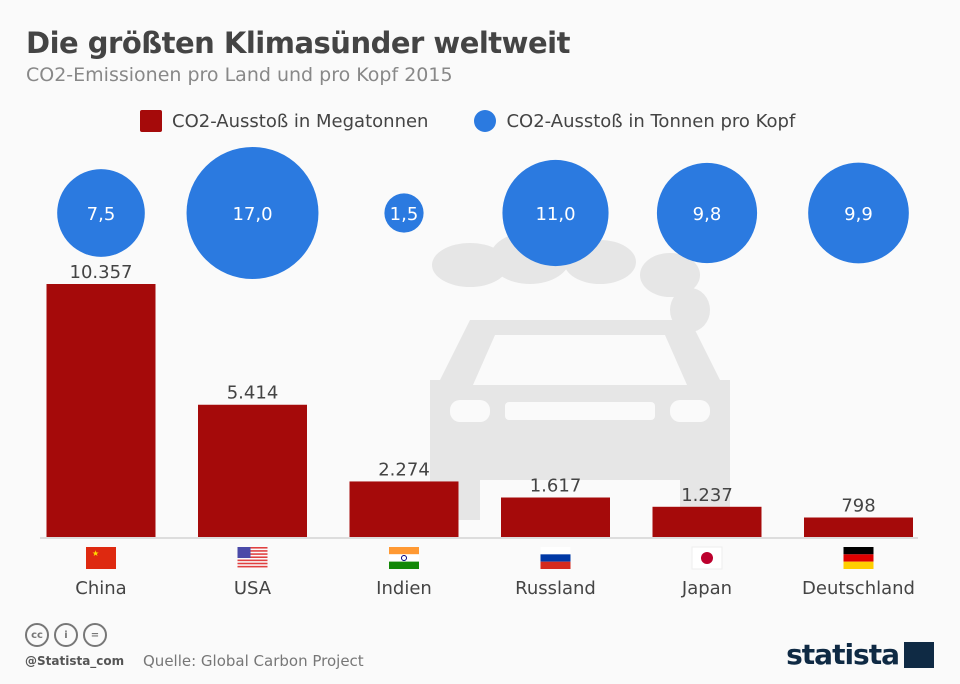 The height and width of the screenshot is (684, 960). What do you see at coordinates (75, 661) in the screenshot?
I see `statista-handle: @Statista_com` at bounding box center [75, 661].